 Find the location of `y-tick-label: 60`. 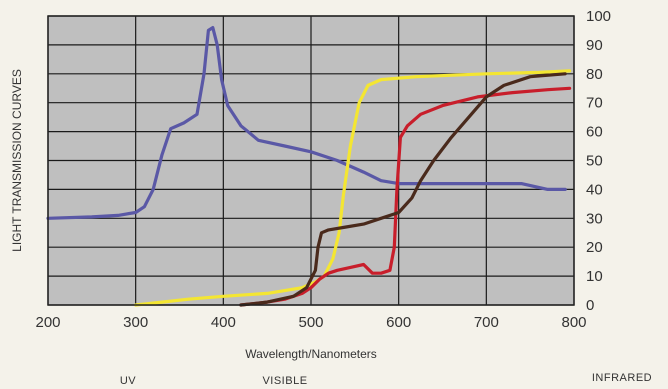

y-tick-label: 60 is located at coordinates (594, 132).